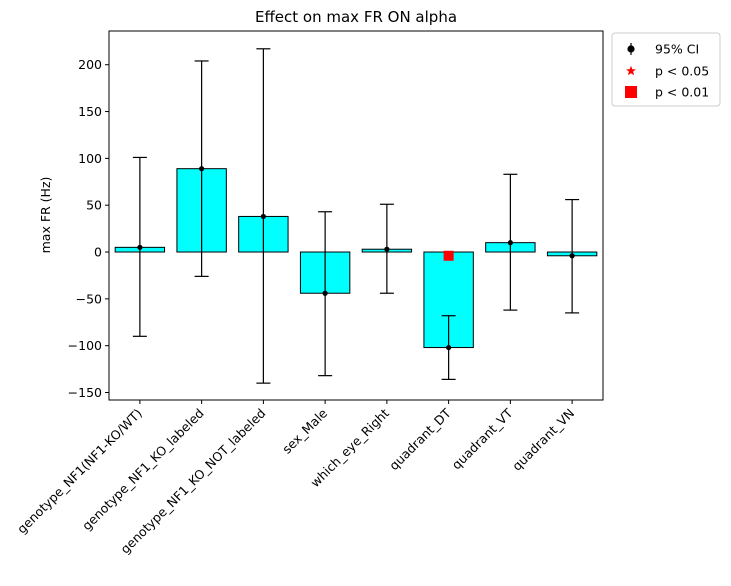  Describe the element at coordinates (140, 247) in the screenshot. I see `estimate-point-genotype_NF1(NF1-KO/WT)` at that location.